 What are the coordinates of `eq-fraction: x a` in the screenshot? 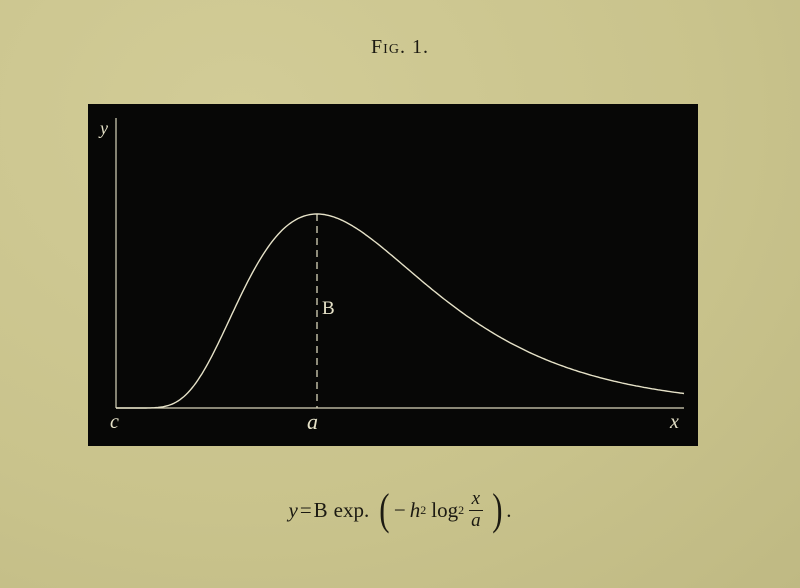 It's located at (476, 510).